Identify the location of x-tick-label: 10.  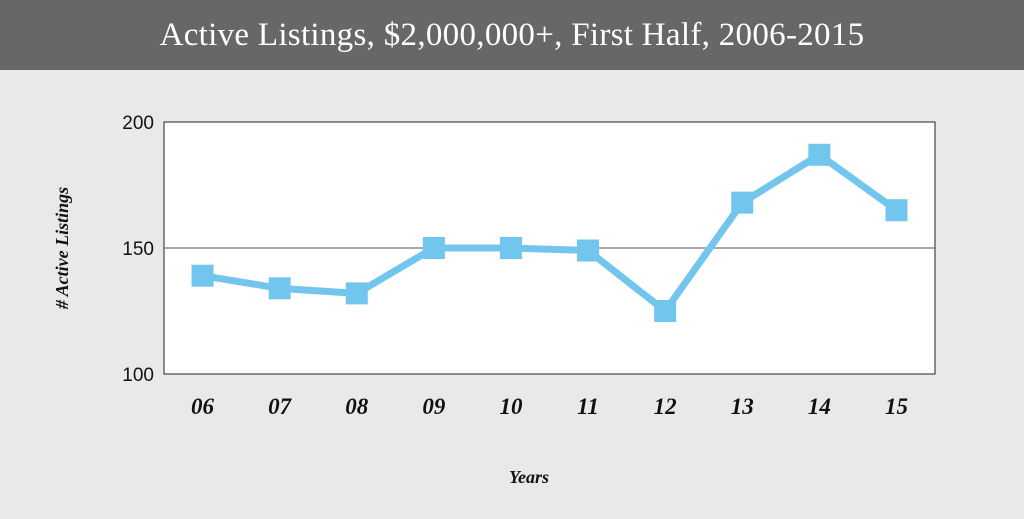
(511, 406).